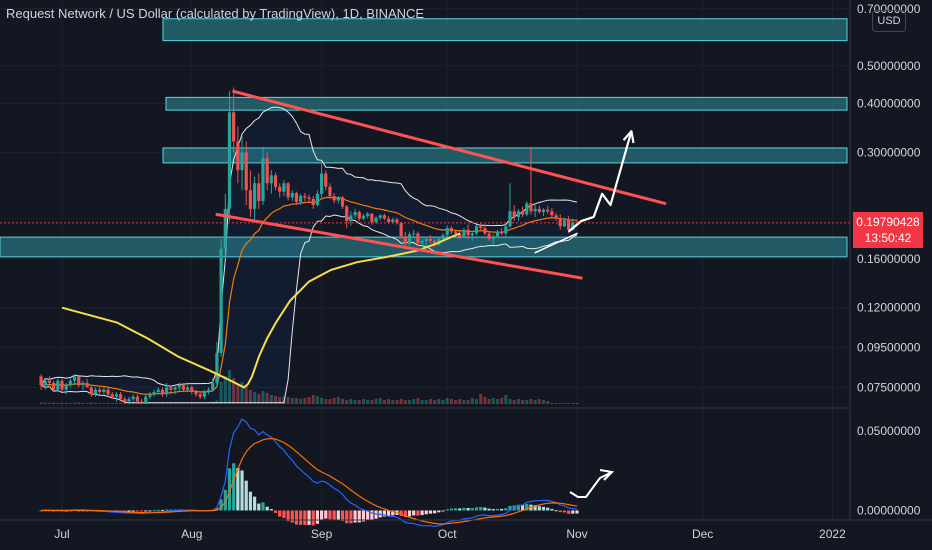 This screenshot has width=932, height=550. I want to click on time-axis: Jul Aug Sep Oct Nov Dec 2022, so click(466, 530).